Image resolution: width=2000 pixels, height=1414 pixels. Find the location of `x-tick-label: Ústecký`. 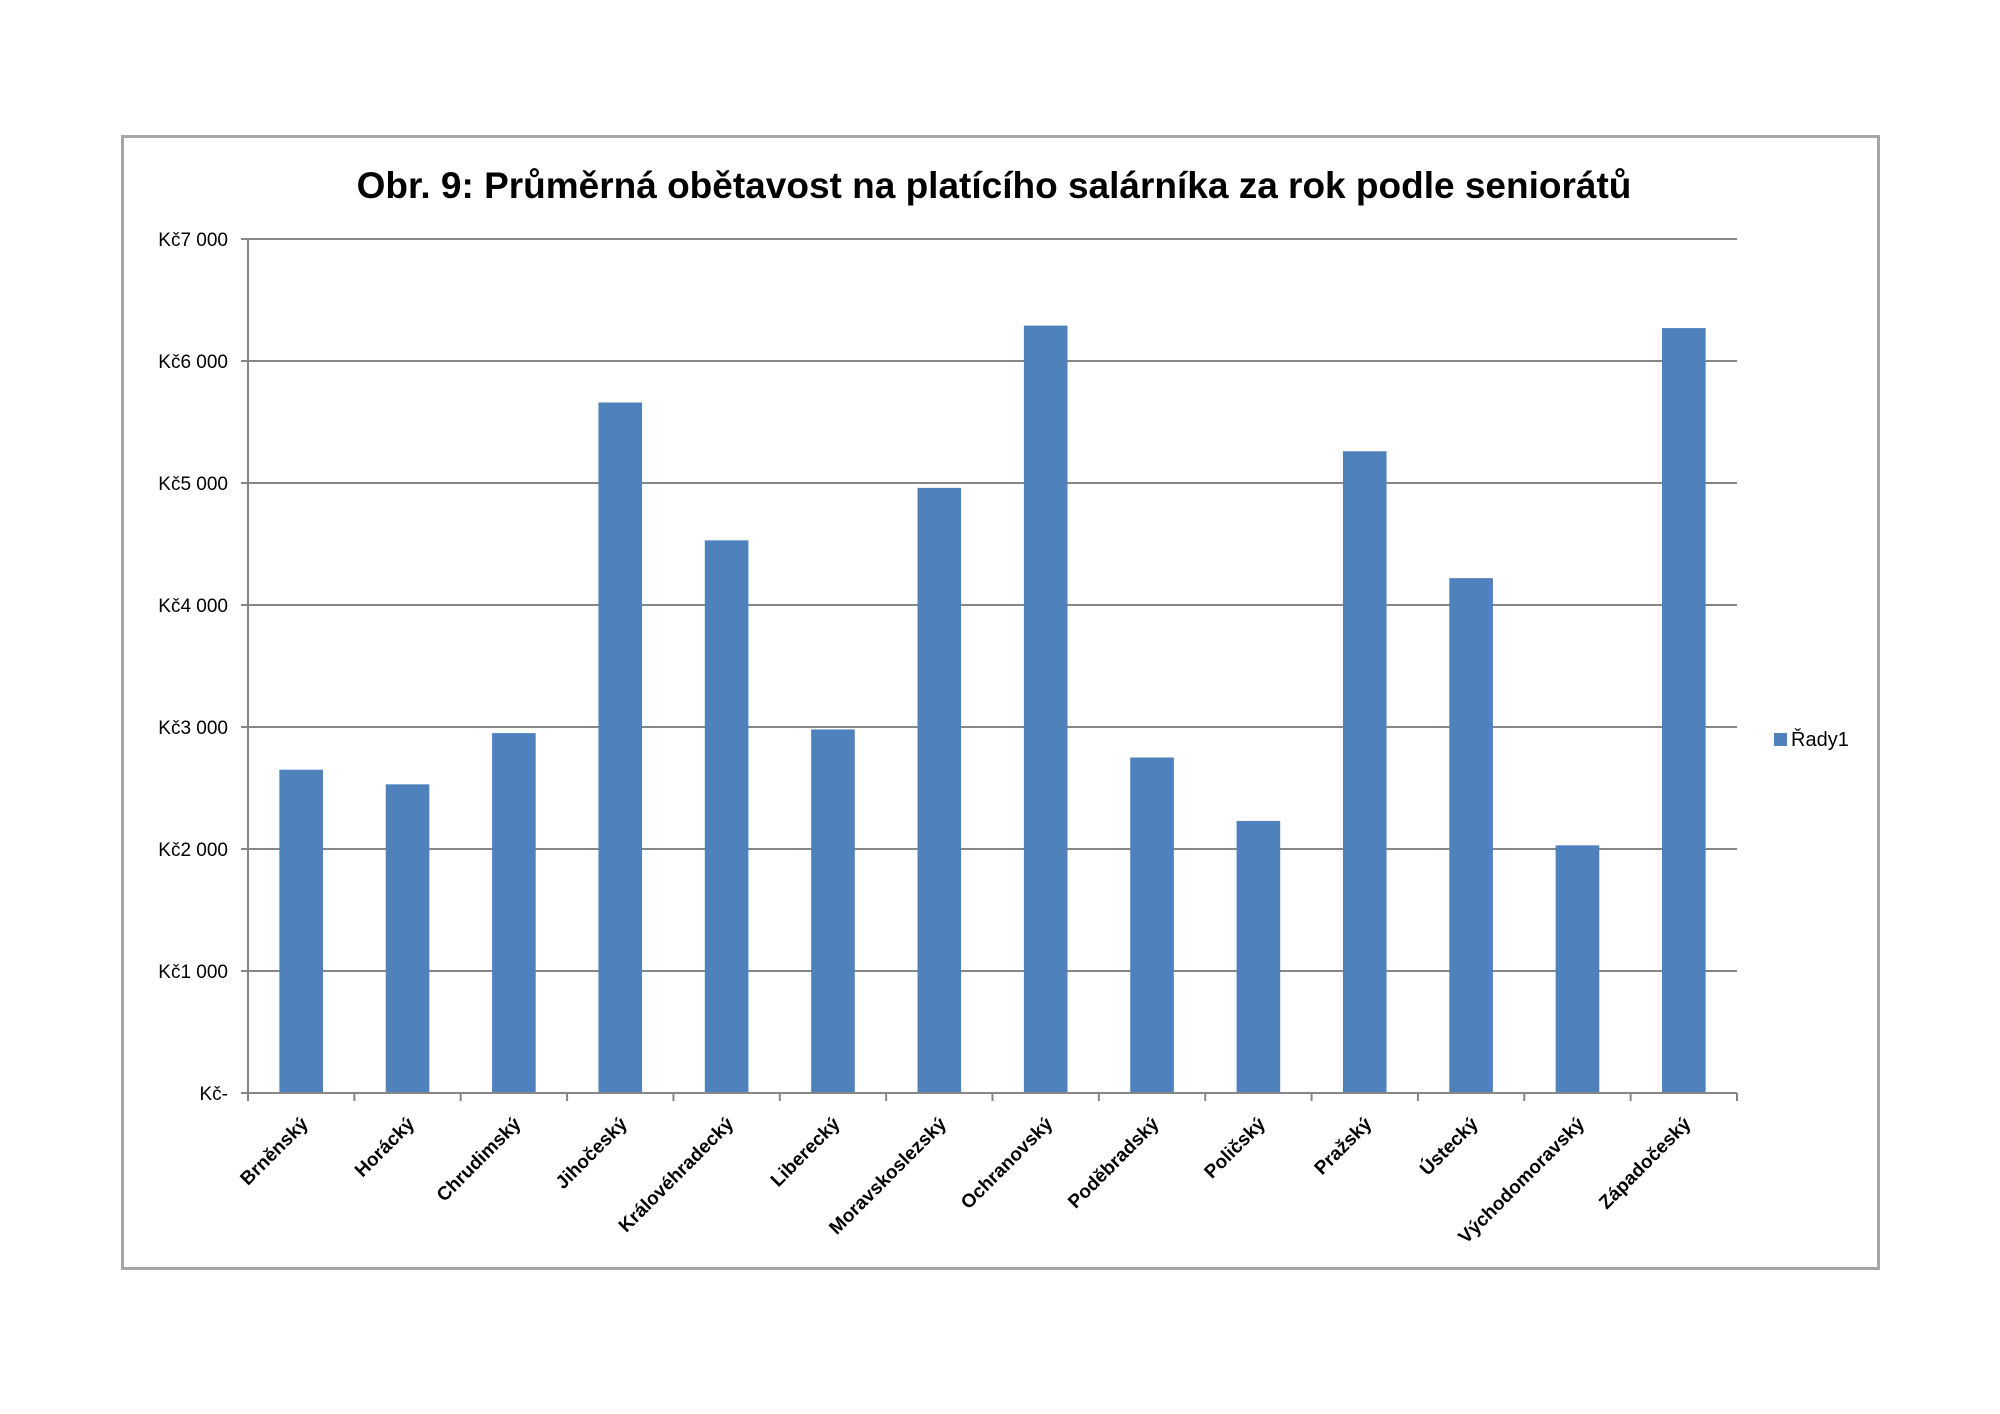

x-tick-label: Ústecký is located at coordinates (1449, 1146).